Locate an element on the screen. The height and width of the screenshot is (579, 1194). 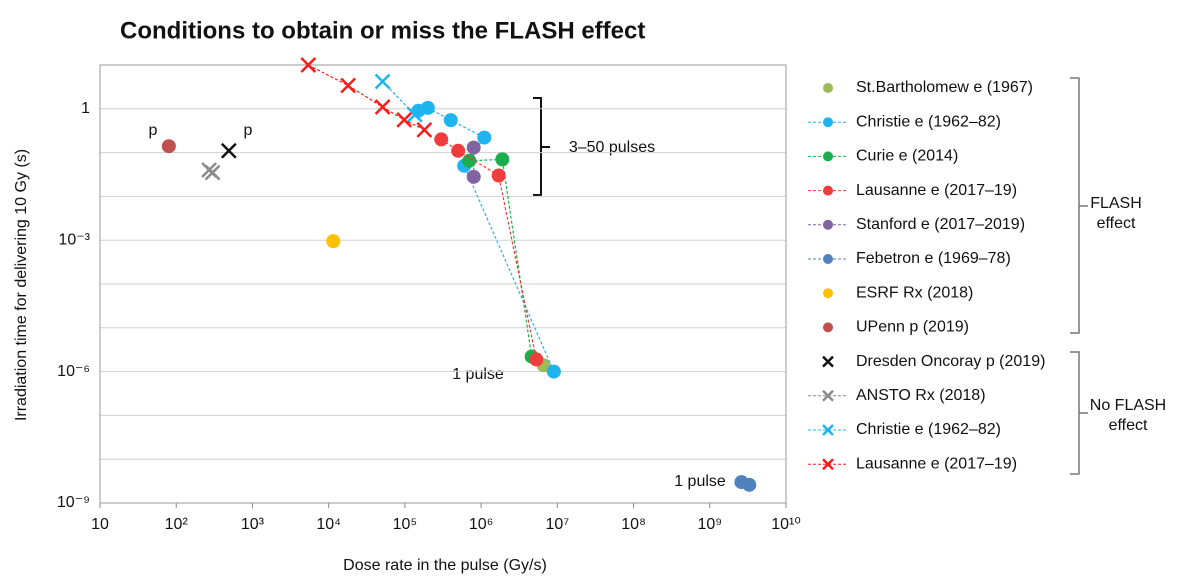
y-tick-label: 1 is located at coordinates (85, 108).